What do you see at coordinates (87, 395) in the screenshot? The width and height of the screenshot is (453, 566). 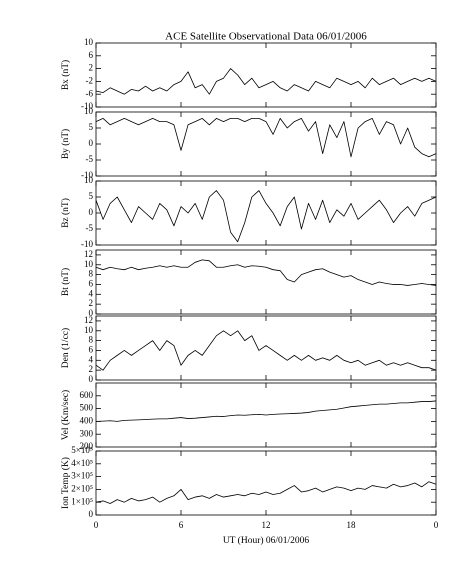 I see `y-tick-label: 600` at bounding box center [87, 395].